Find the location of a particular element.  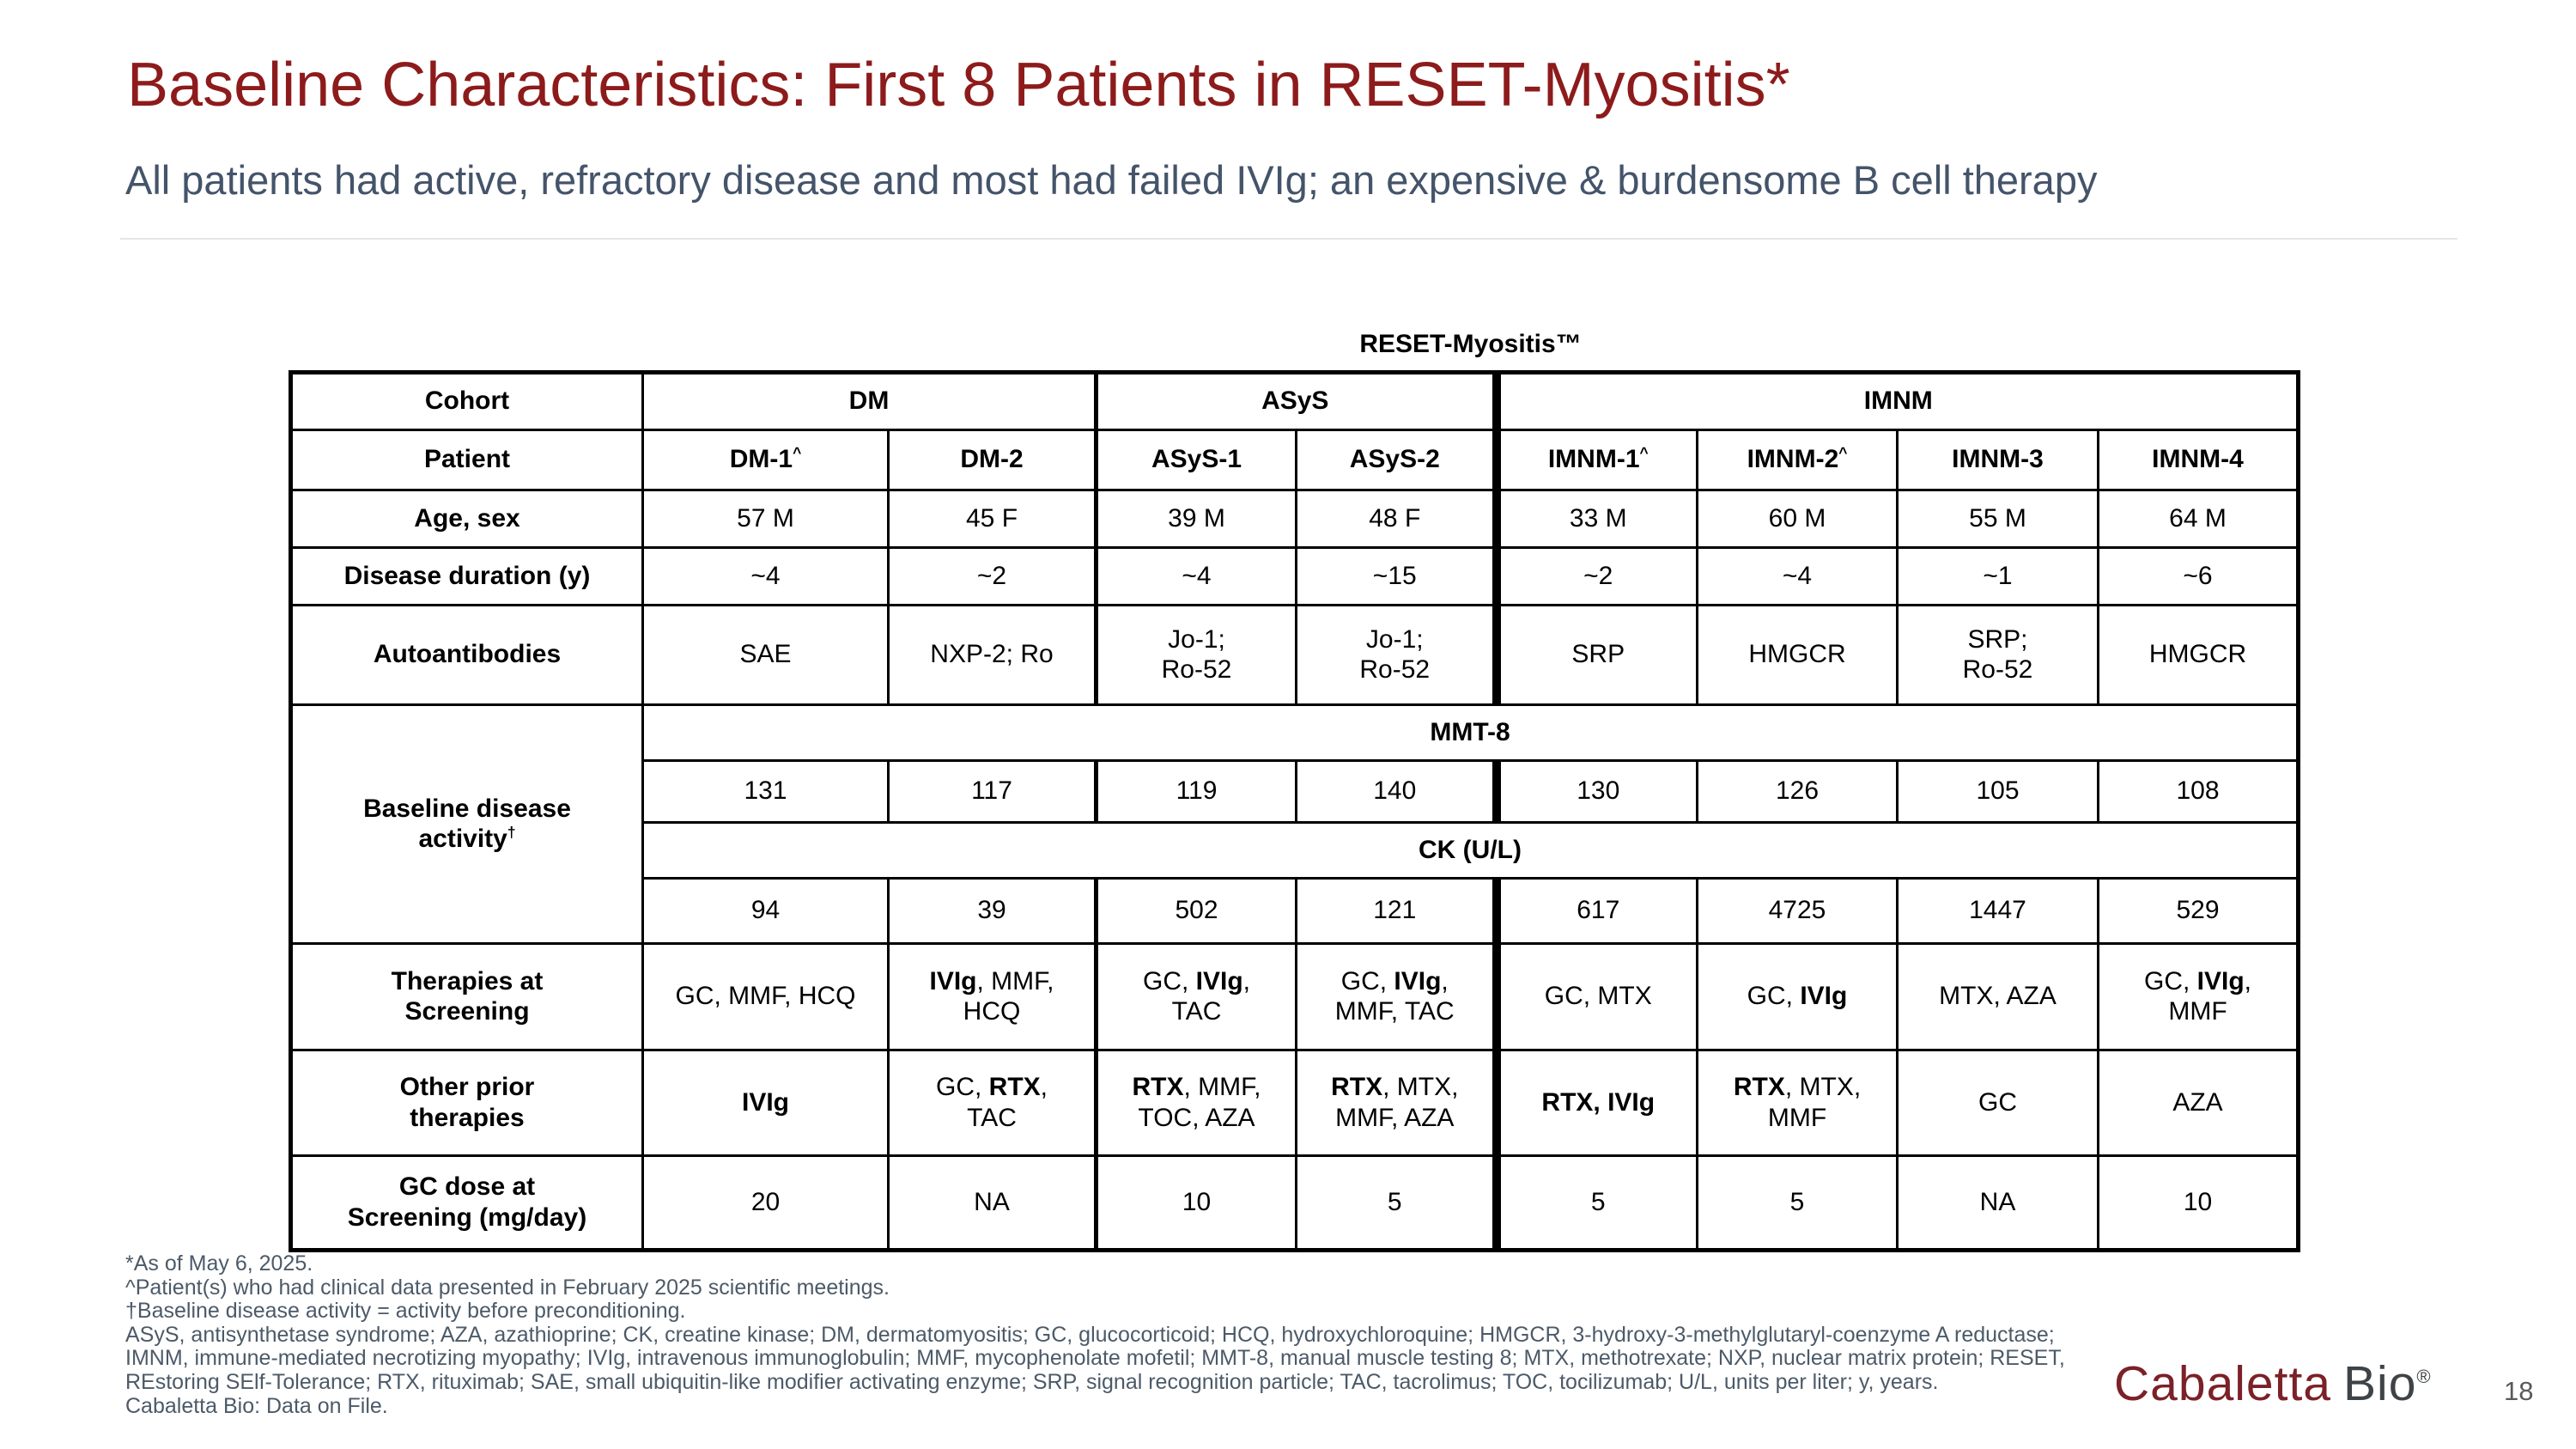

registered-mark: ® is located at coordinates (2424, 1376).